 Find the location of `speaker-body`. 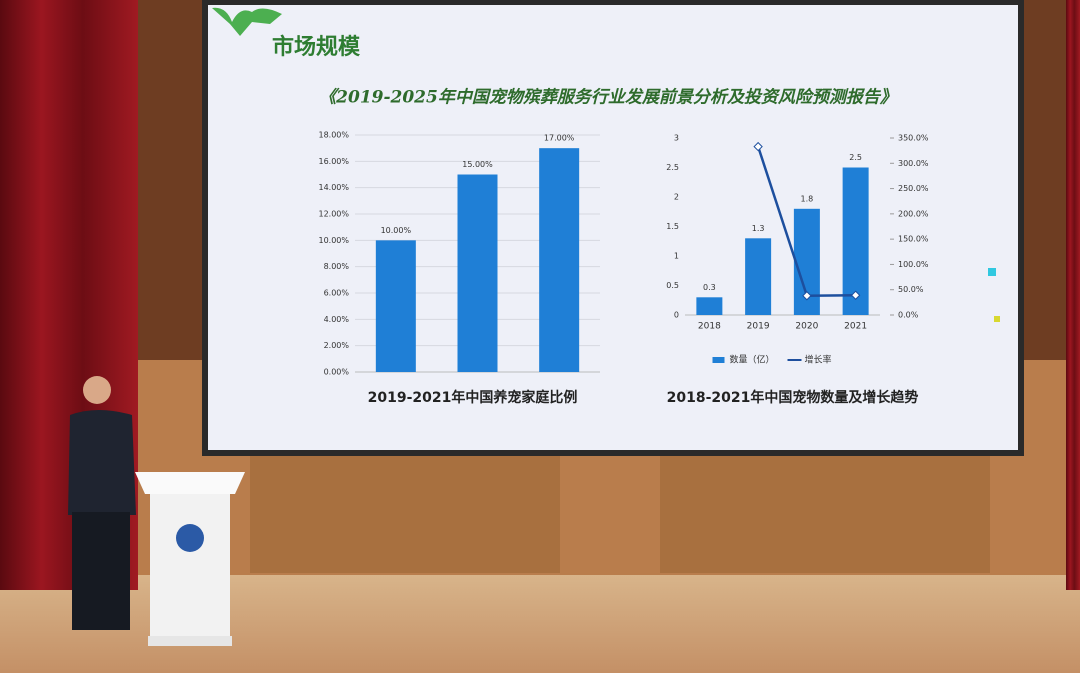

speaker-body is located at coordinates (102, 462).